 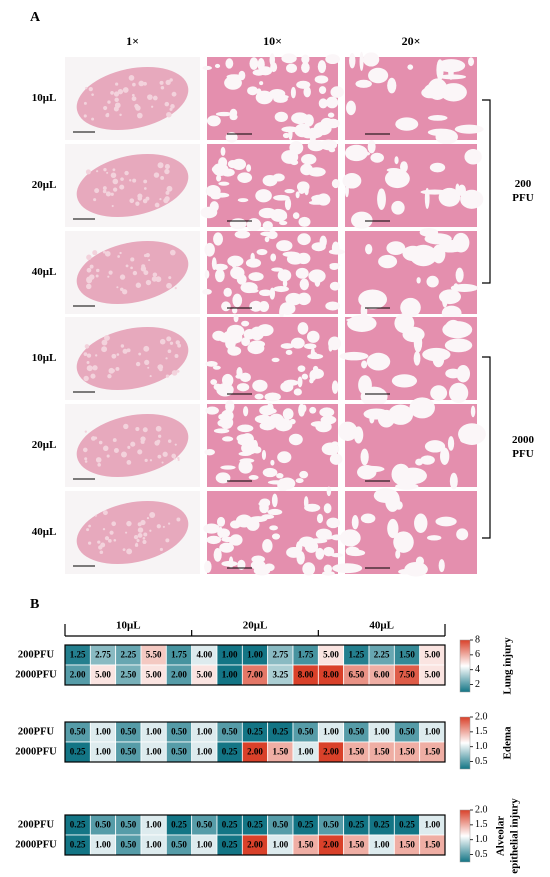 What do you see at coordinates (382, 655) in the screenshot?
I see `cell-label: 2.25` at bounding box center [382, 655].